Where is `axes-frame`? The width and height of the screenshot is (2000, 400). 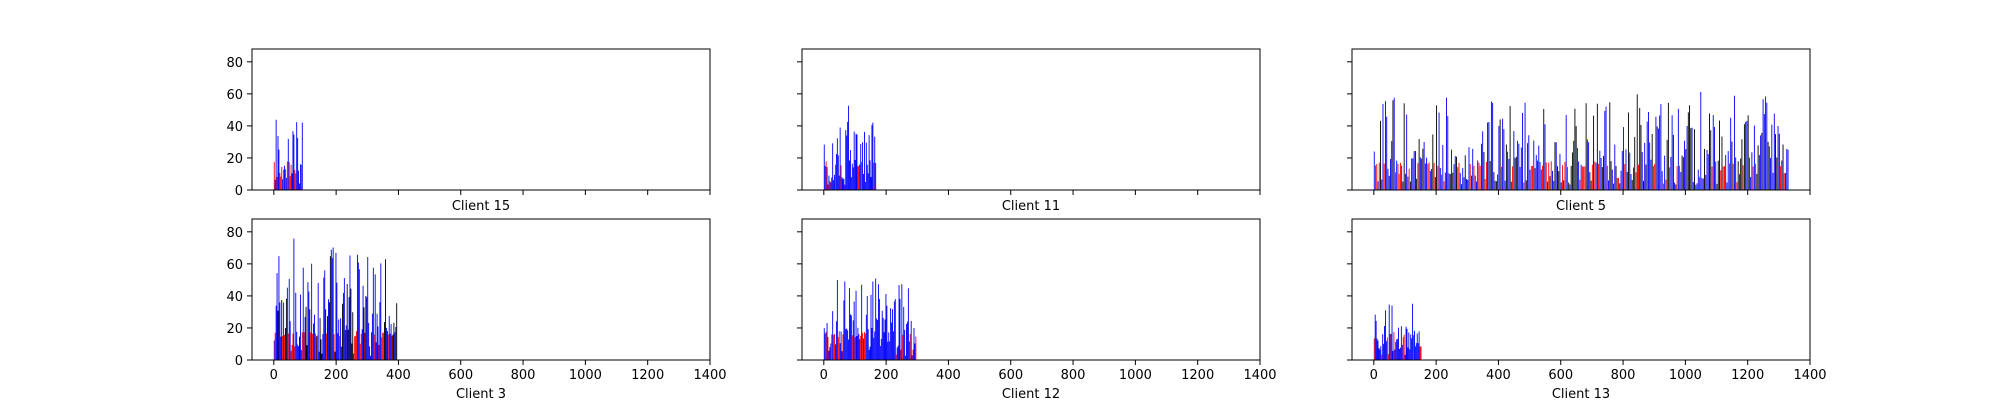
axes-frame is located at coordinates (481, 289).